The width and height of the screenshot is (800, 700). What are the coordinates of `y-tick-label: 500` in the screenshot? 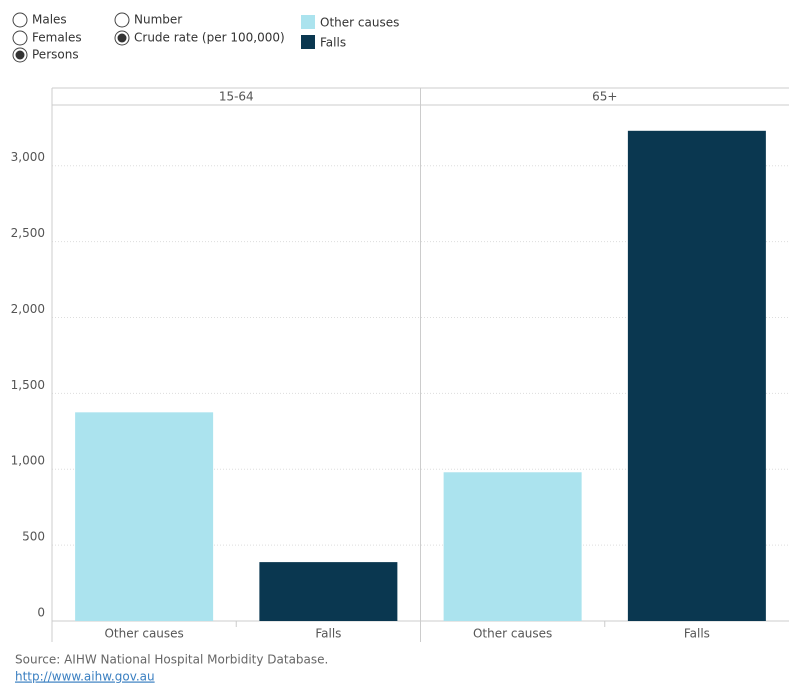 It's located at (33, 537).